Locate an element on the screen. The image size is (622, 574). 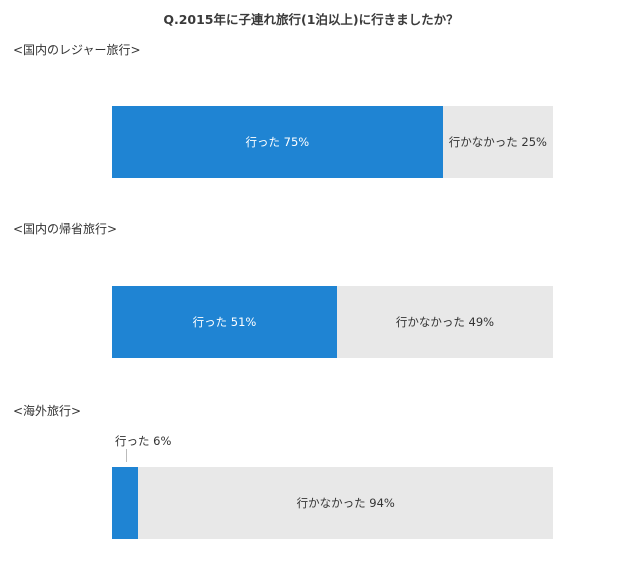
data-label-went: 行った 75% is located at coordinates (277, 142).